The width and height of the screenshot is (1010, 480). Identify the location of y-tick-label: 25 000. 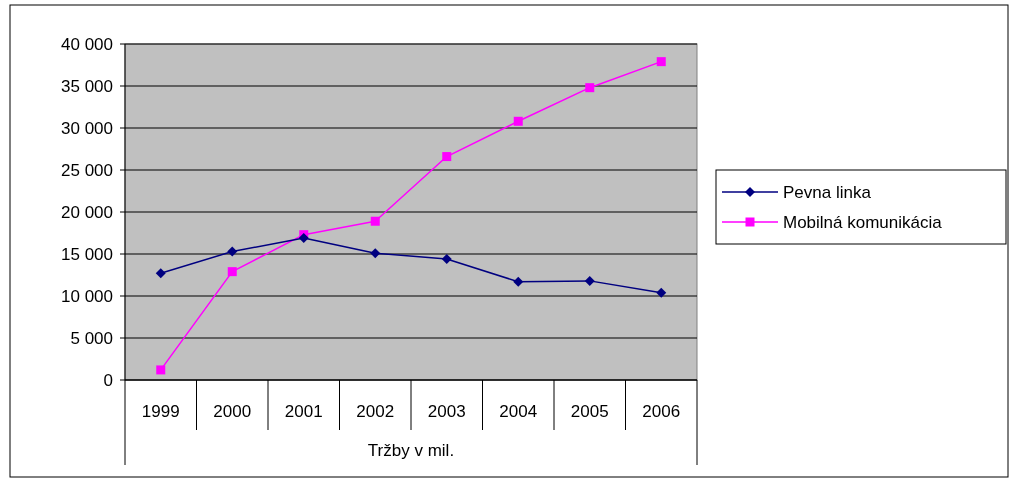
(87, 170).